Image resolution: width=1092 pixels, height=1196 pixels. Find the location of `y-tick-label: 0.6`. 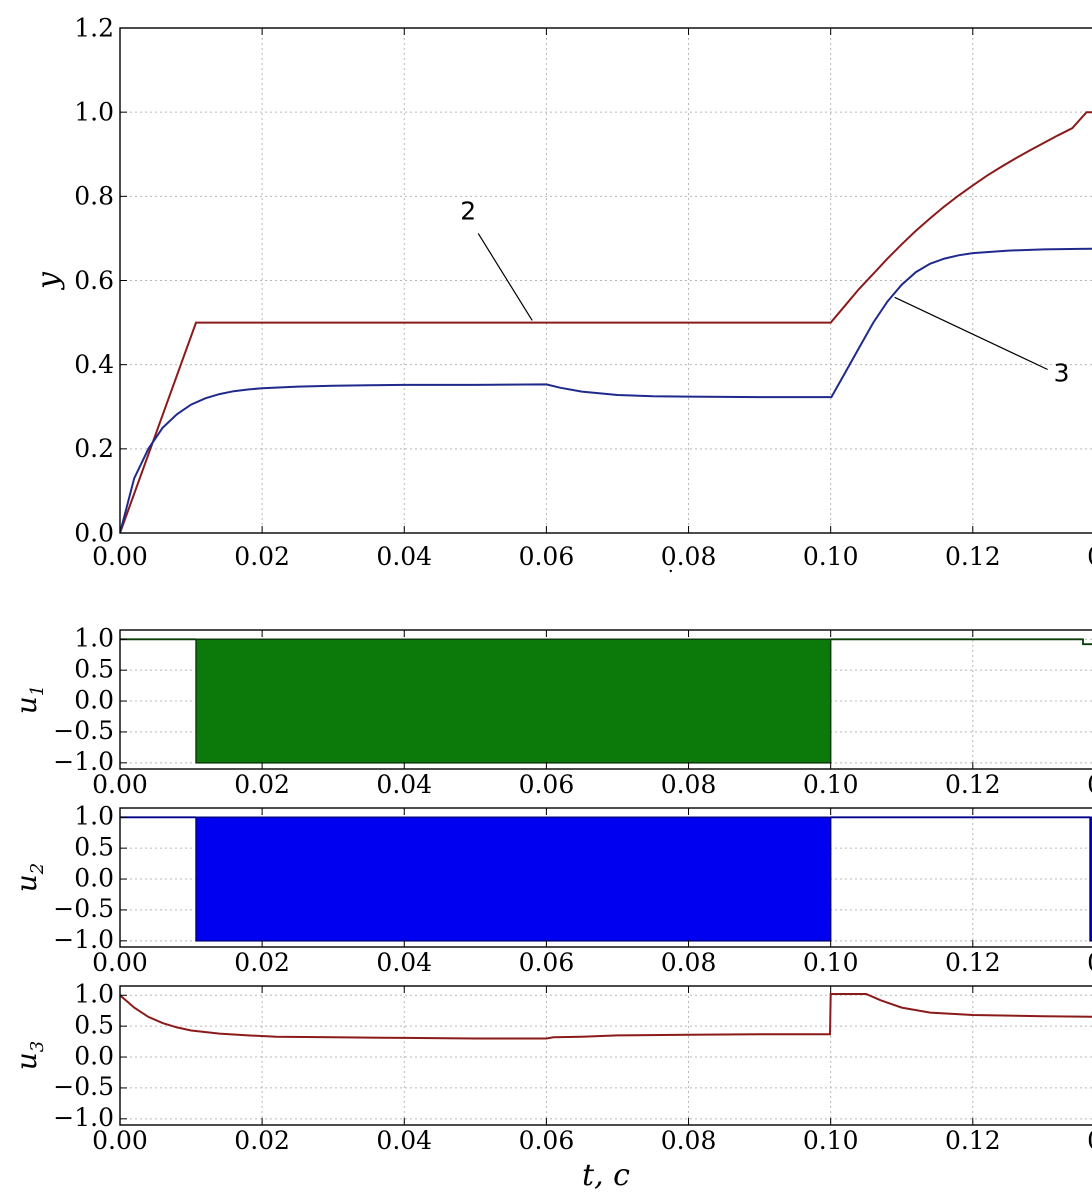

y-tick-label: 0.6 is located at coordinates (94, 280).